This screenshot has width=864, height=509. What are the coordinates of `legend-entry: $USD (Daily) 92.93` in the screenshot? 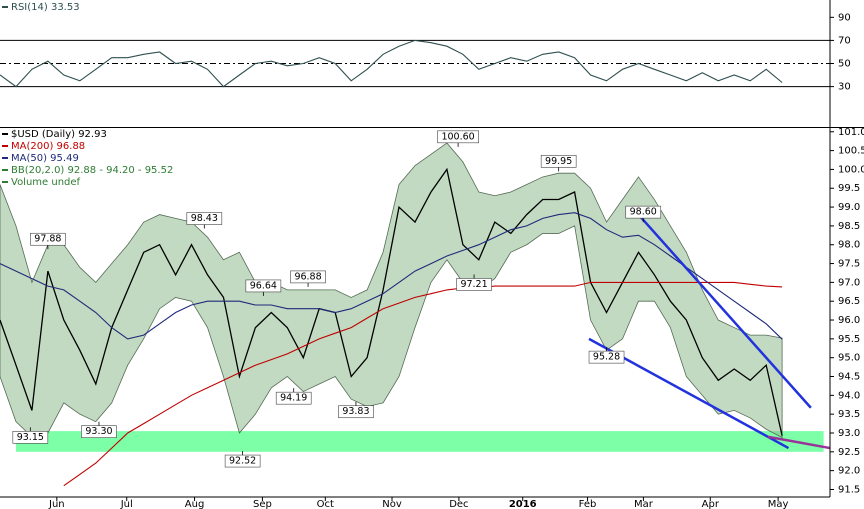 It's located at (59, 134).